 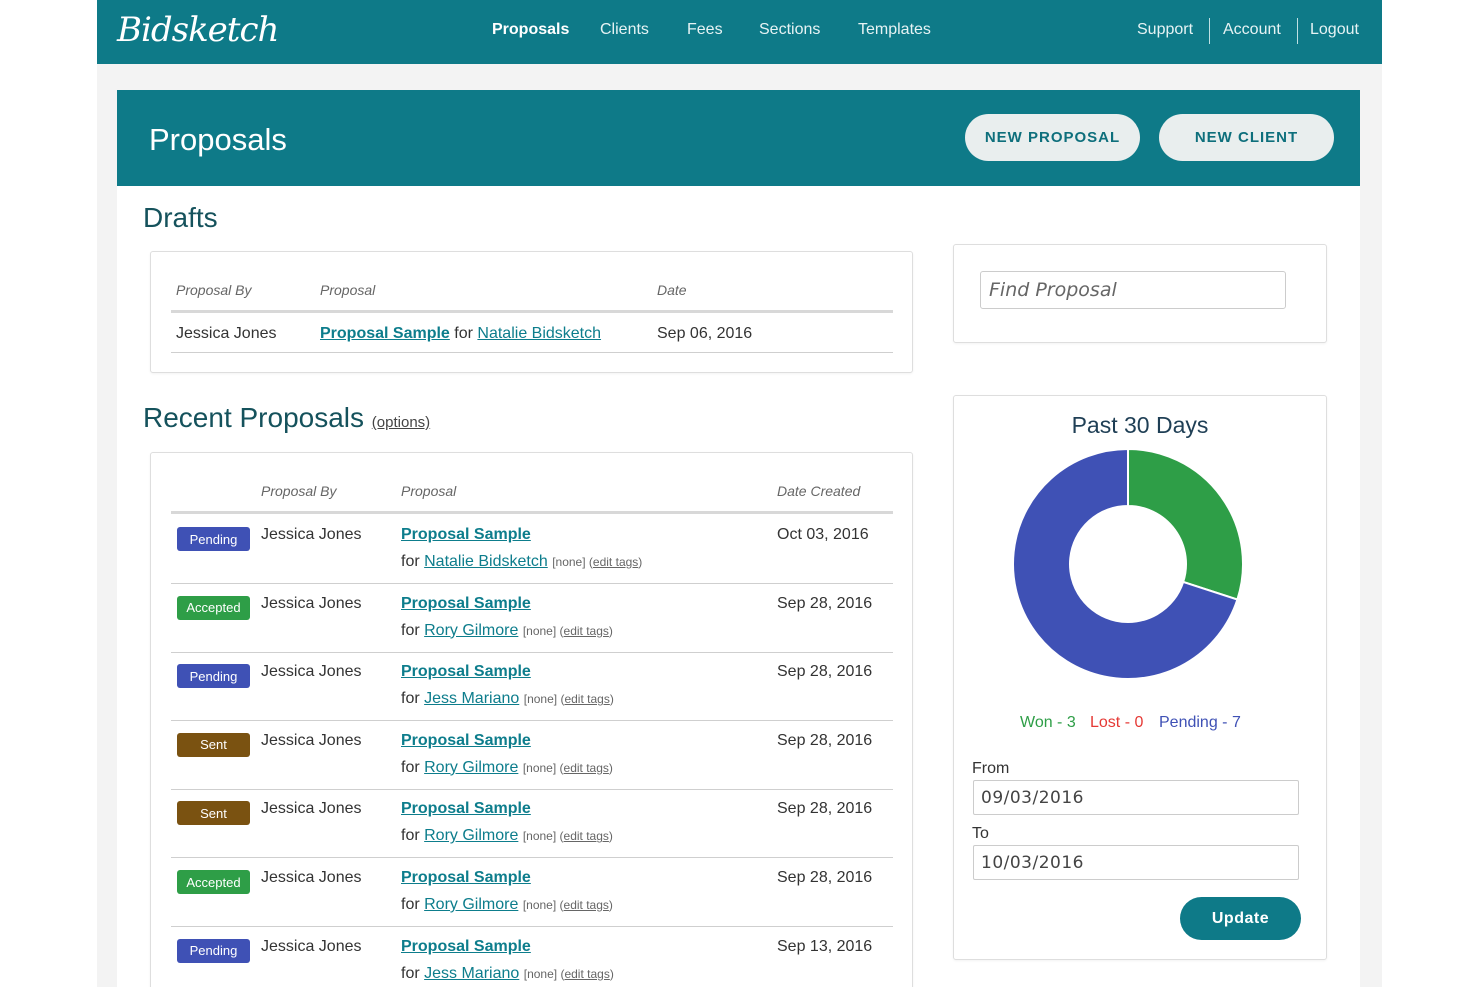 What do you see at coordinates (180, 217) in the screenshot?
I see `drafts-heading: Drafts` at bounding box center [180, 217].